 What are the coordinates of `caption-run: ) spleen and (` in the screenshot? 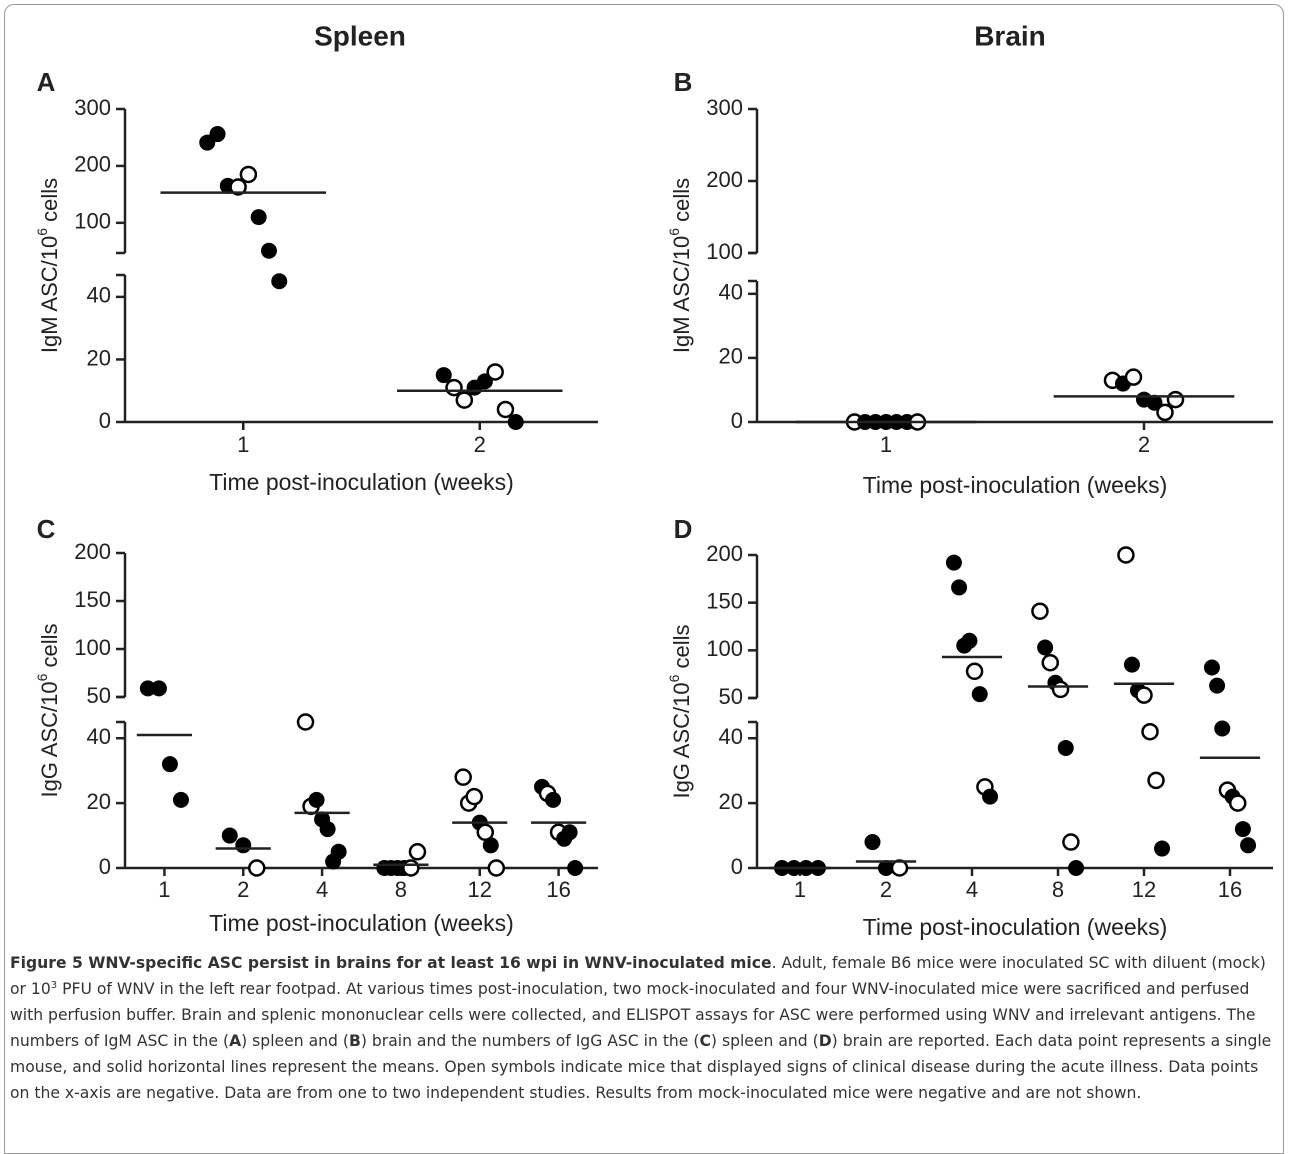 It's located at (295, 1041).